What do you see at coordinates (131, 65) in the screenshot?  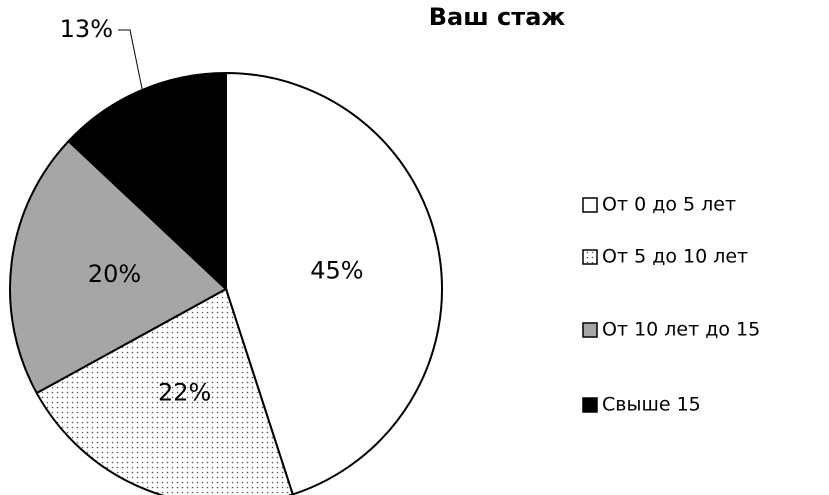 I see `leader-line` at bounding box center [131, 65].